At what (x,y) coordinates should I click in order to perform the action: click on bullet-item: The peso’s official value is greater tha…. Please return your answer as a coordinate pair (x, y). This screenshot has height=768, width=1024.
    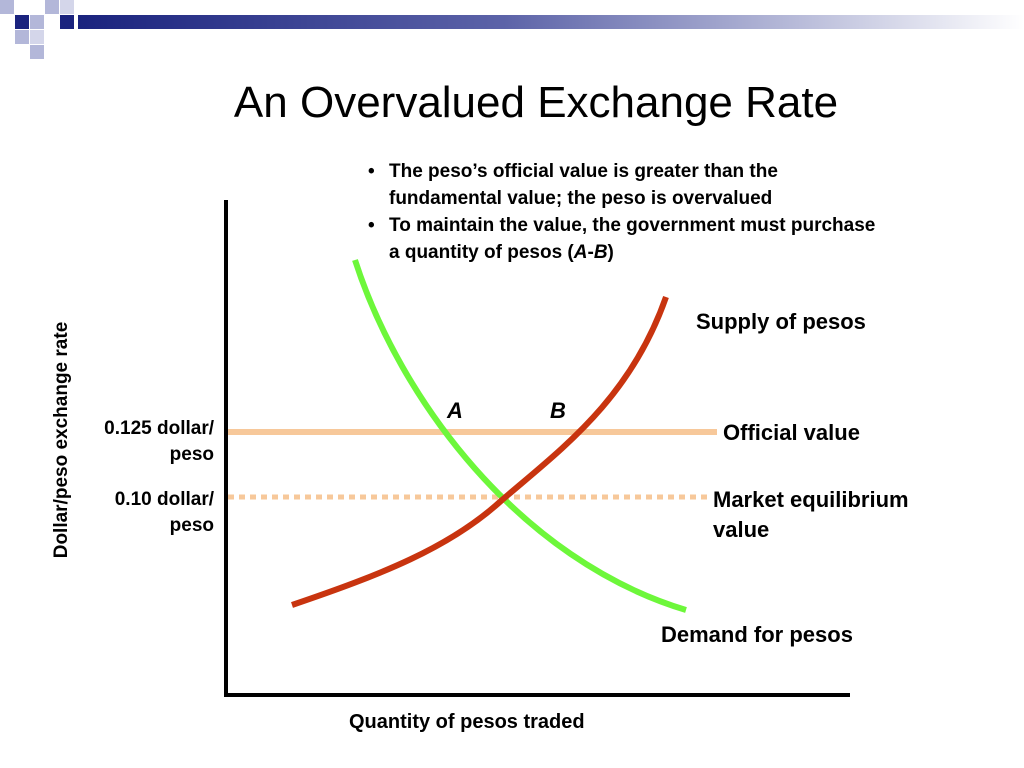
    Looking at the image, I should click on (626, 185).